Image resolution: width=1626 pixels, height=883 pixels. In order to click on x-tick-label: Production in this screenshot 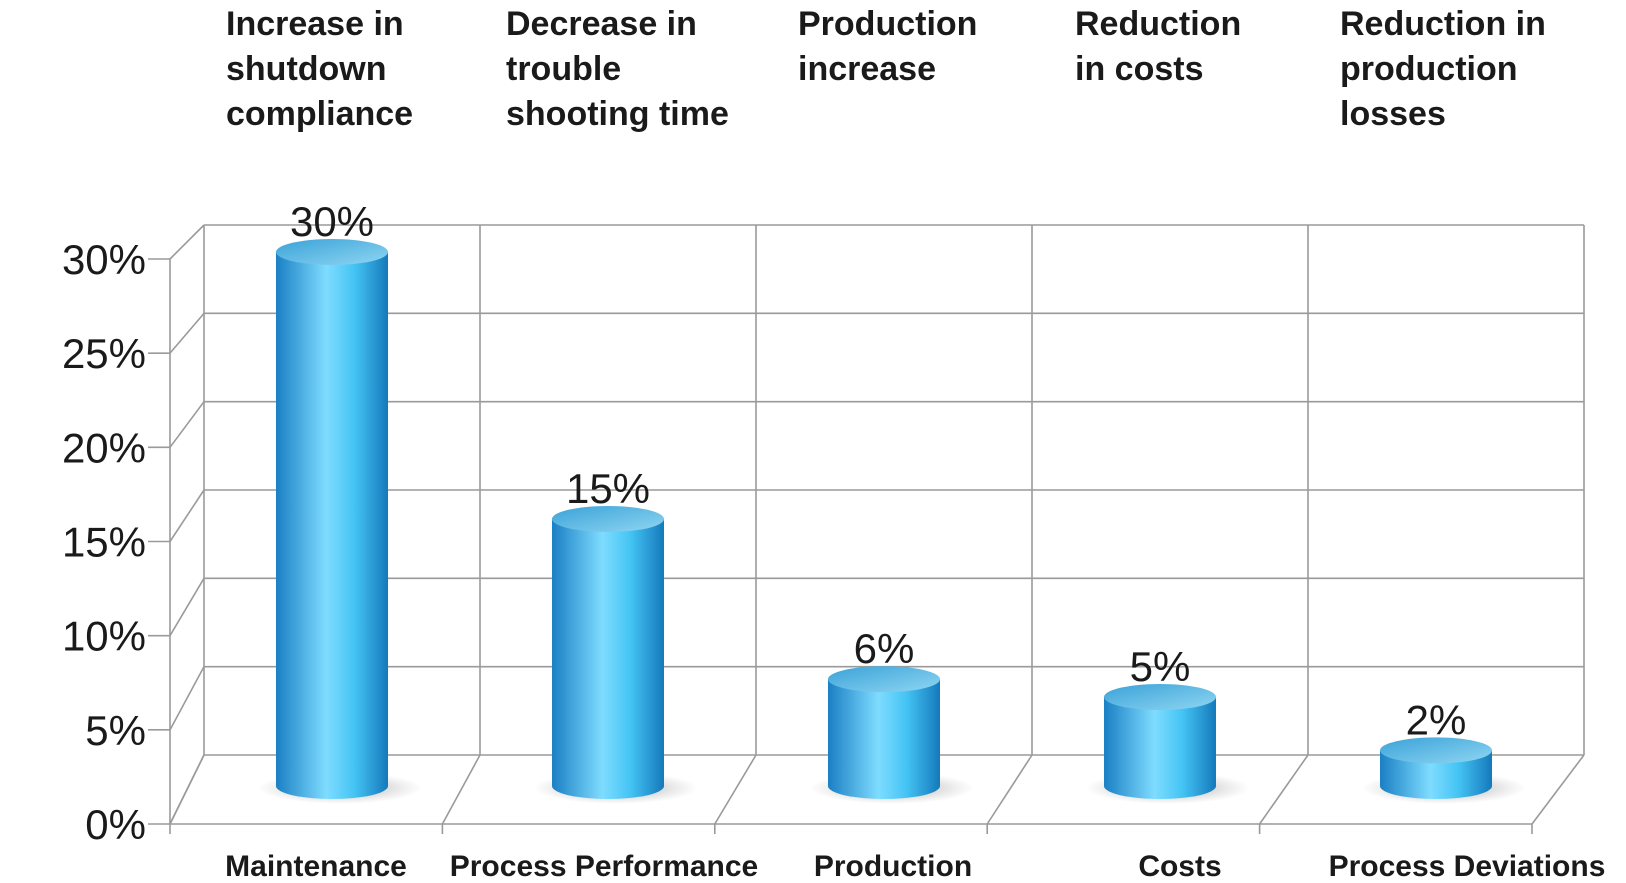, I will do `click(893, 866)`.